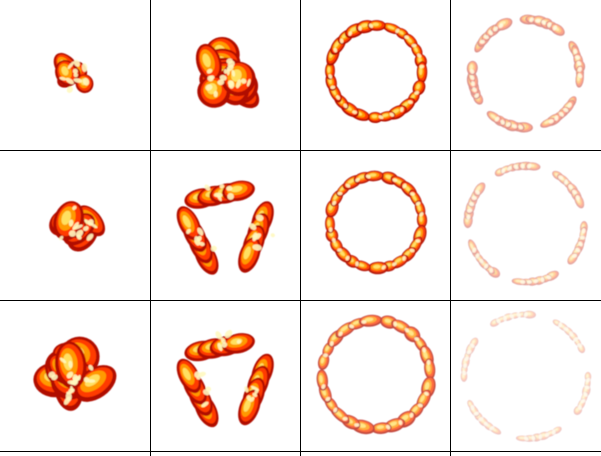 Image resolution: width=601 pixels, height=456 pixels. What do you see at coordinates (225, 227) in the screenshot?
I see `frame-r2-c2-burst` at bounding box center [225, 227].